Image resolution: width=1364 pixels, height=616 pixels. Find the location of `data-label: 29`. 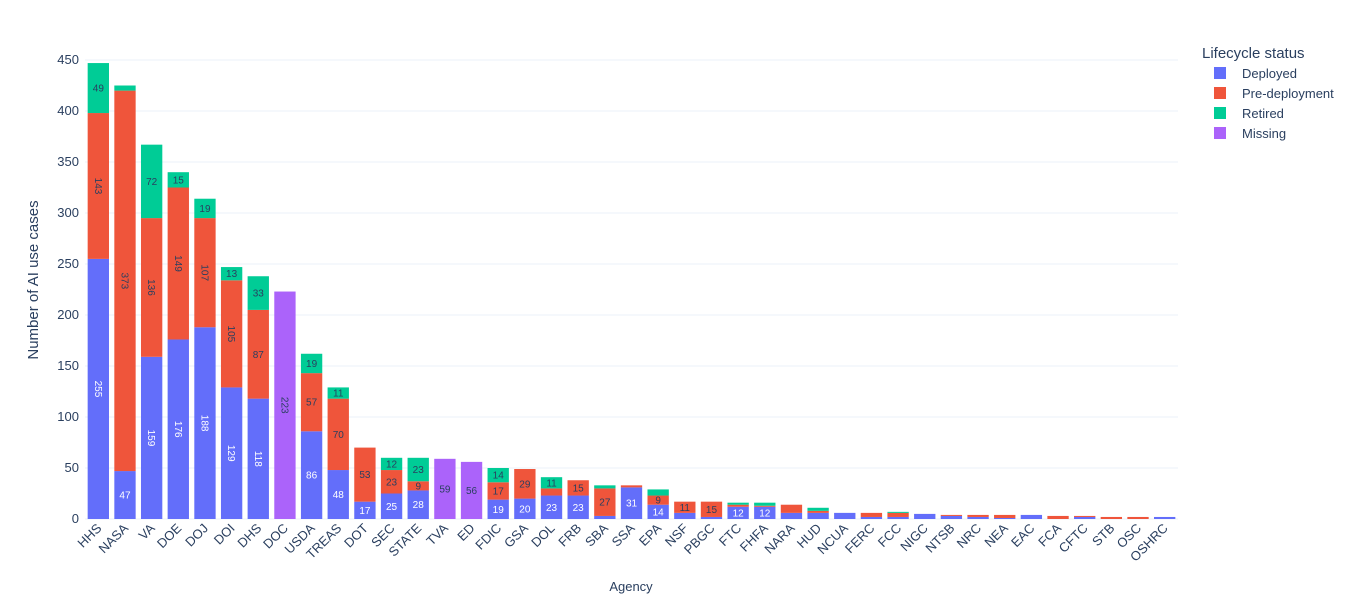

data-label: 29 is located at coordinates (525, 484).